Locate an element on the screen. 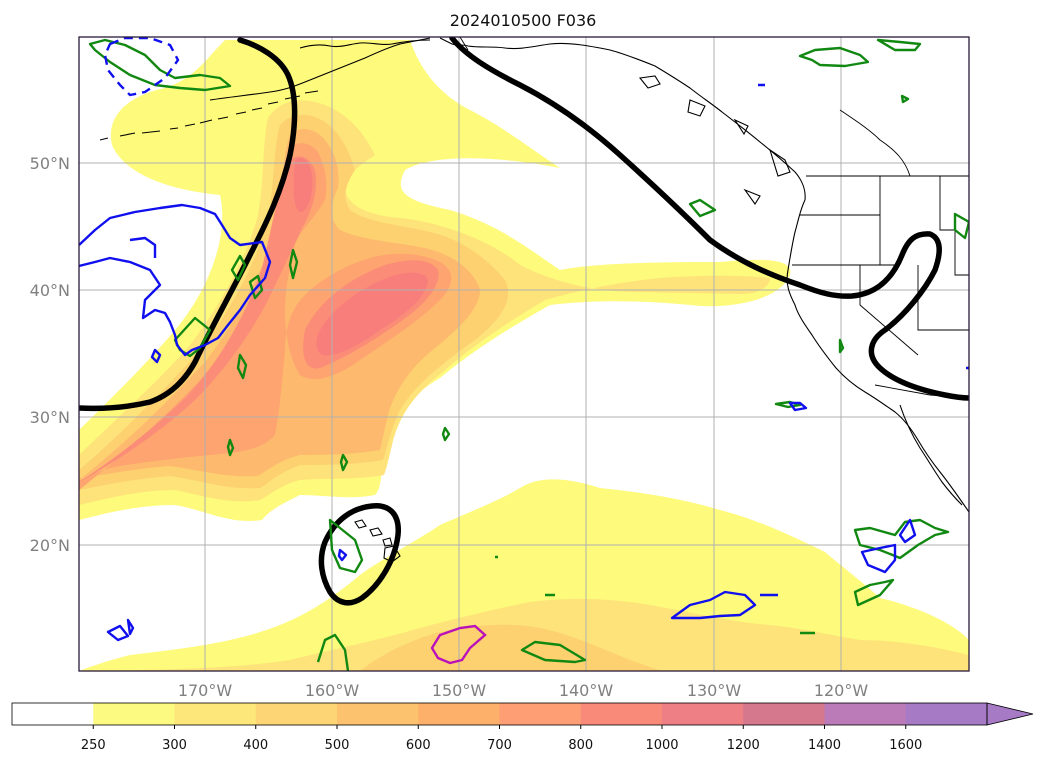 Image resolution: width=1047 pixels, height=765 pixels. colorbar-tick-label: 600 is located at coordinates (418, 745).